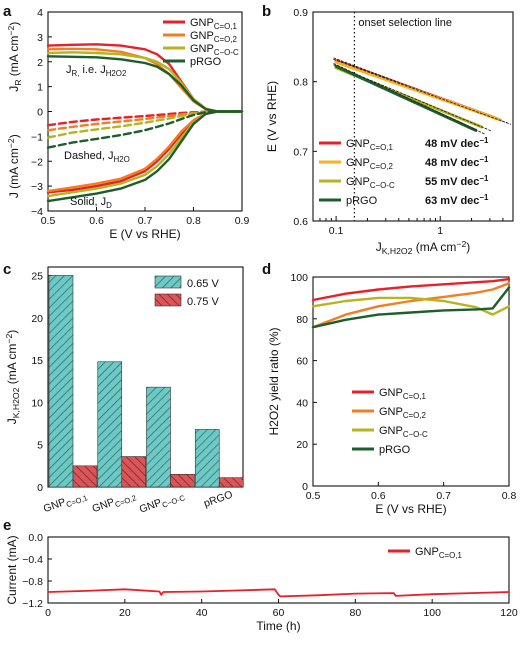 Image resolution: width=527 pixels, height=647 pixels. What do you see at coordinates (411, 289) in the screenshot?
I see `yield-line-GNP_C=O,1` at bounding box center [411, 289].